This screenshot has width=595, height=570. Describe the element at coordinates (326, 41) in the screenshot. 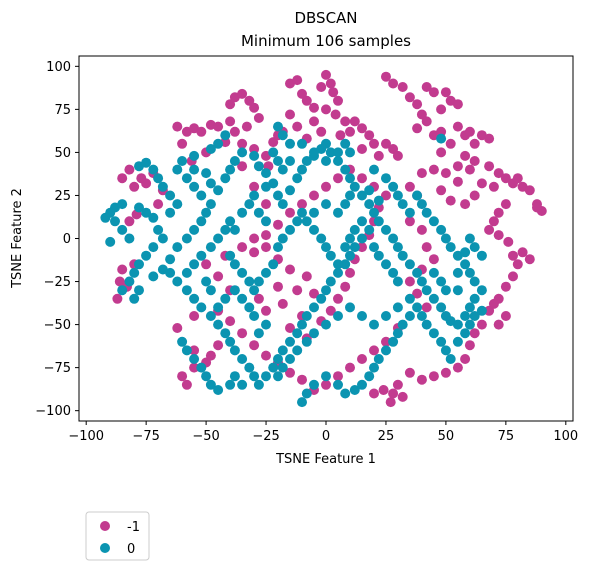

I see `chart-subtitle: Minimum 106 samples` at that location.